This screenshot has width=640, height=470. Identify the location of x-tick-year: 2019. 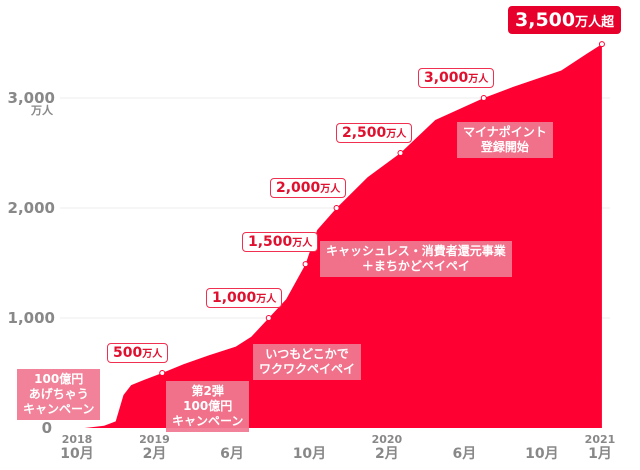
(154, 439).